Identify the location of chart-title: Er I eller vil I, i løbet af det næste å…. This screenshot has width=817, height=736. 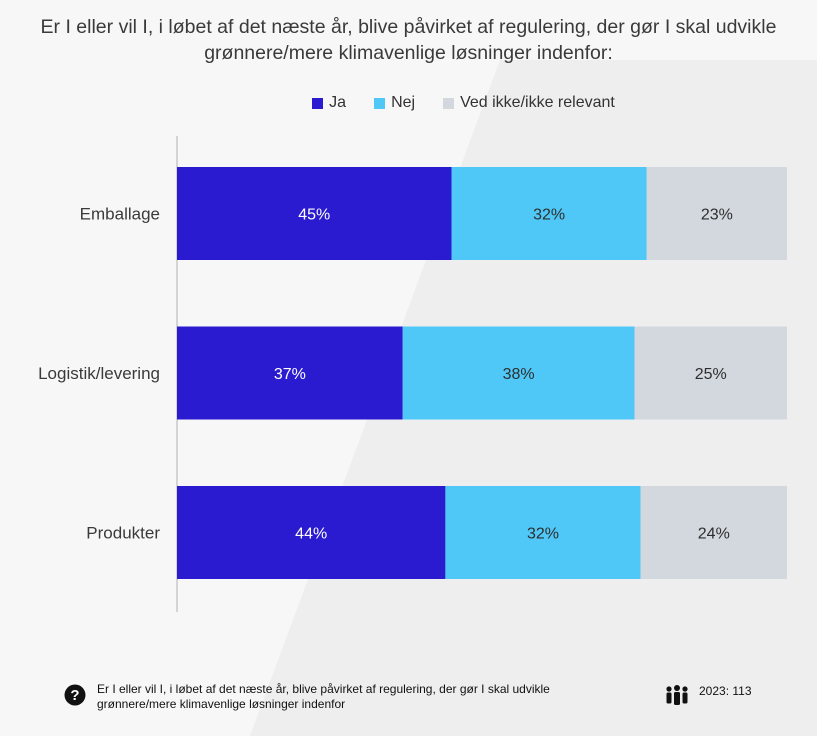
(408, 40).